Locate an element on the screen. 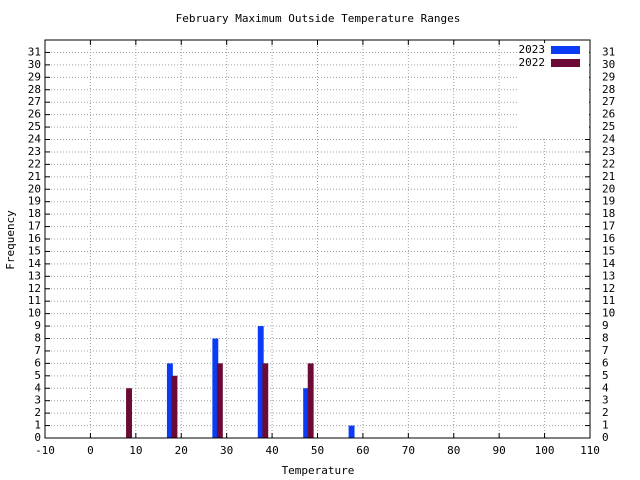  y-tick-label: 10 is located at coordinates (34, 313).